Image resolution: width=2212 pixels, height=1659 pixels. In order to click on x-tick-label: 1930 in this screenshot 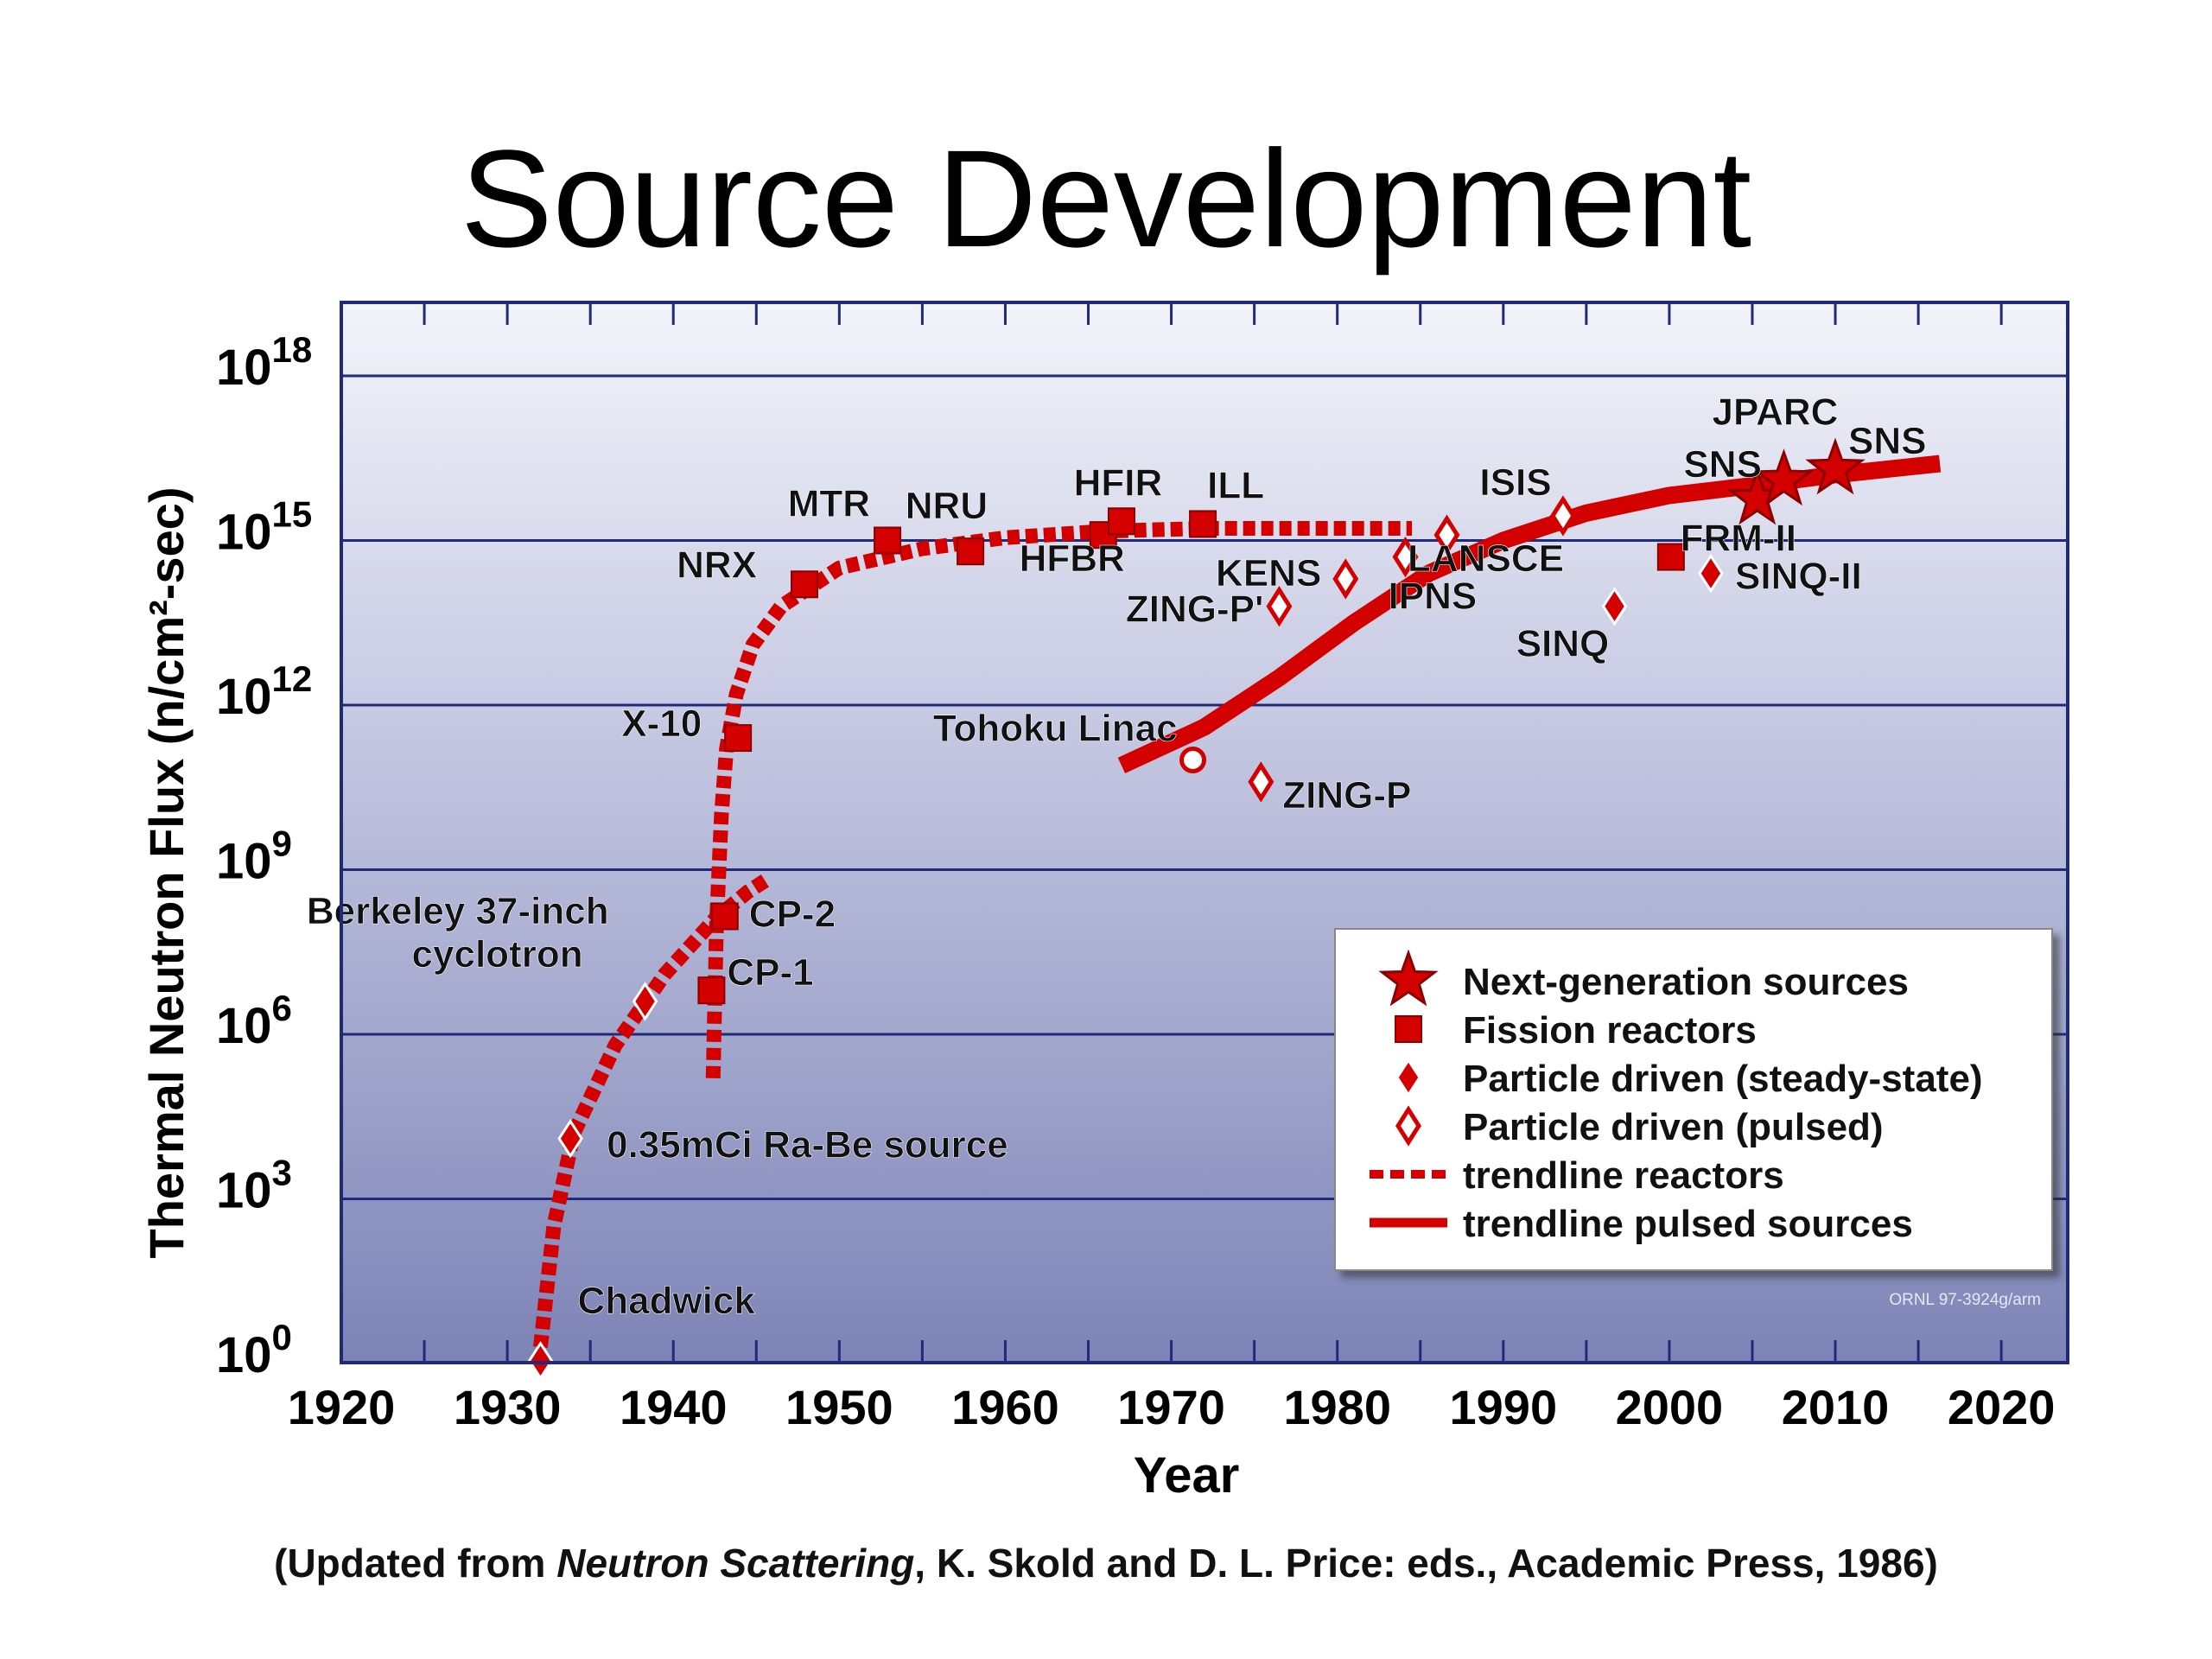, I will do `click(508, 1407)`.